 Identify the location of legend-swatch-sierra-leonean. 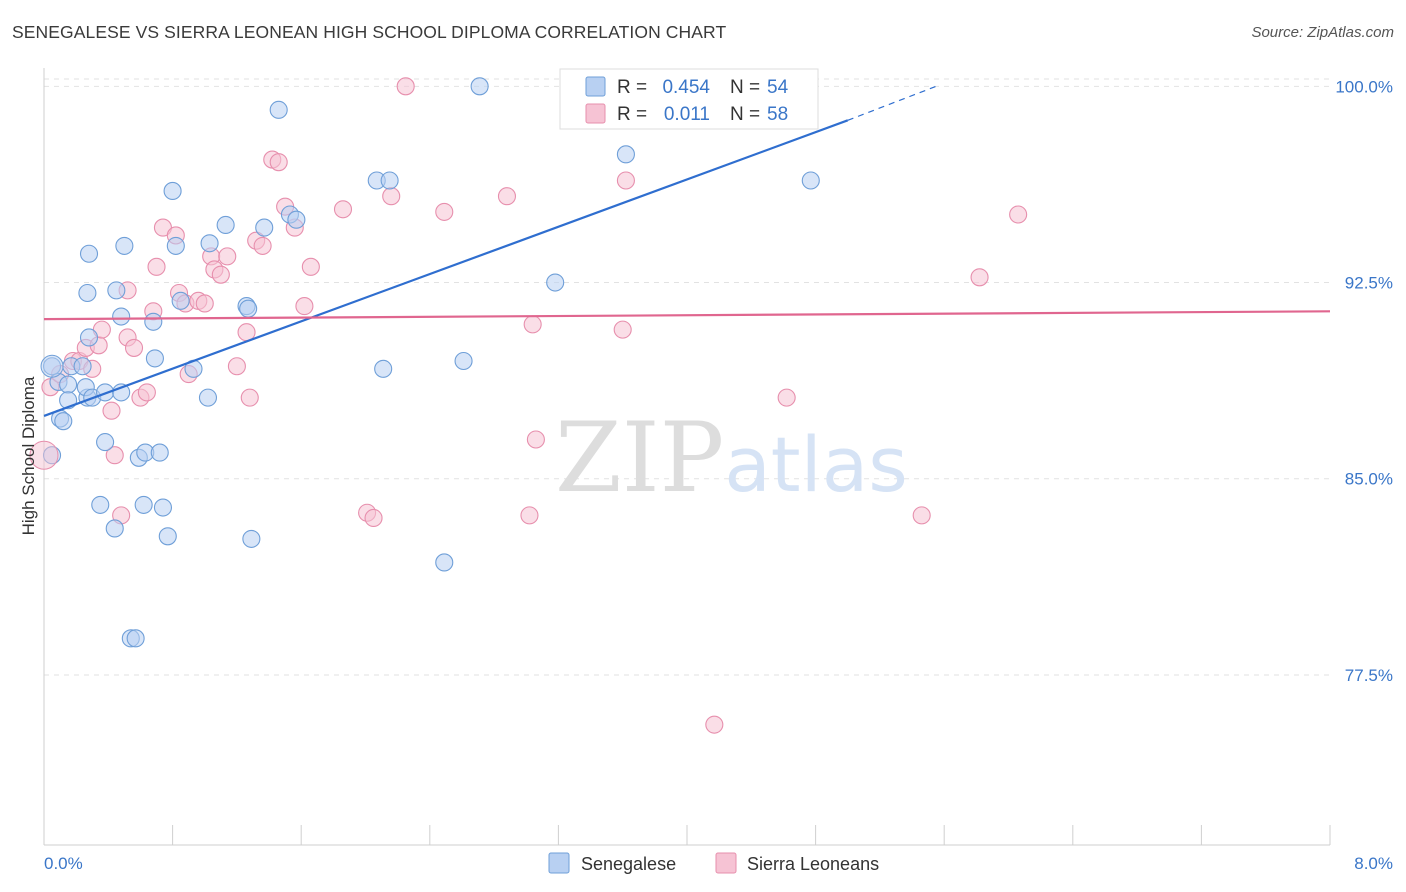
(595, 113).